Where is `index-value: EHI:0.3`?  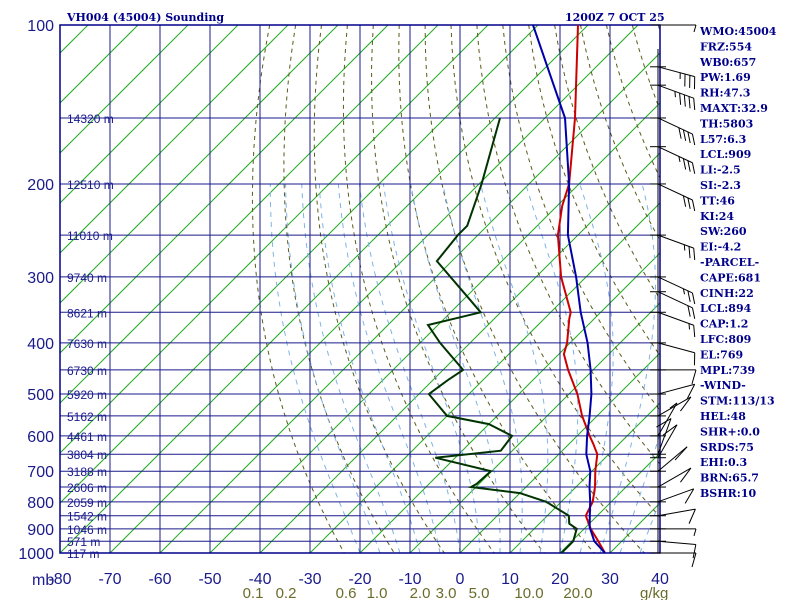
index-value: EHI:0.3 is located at coordinates (723, 462).